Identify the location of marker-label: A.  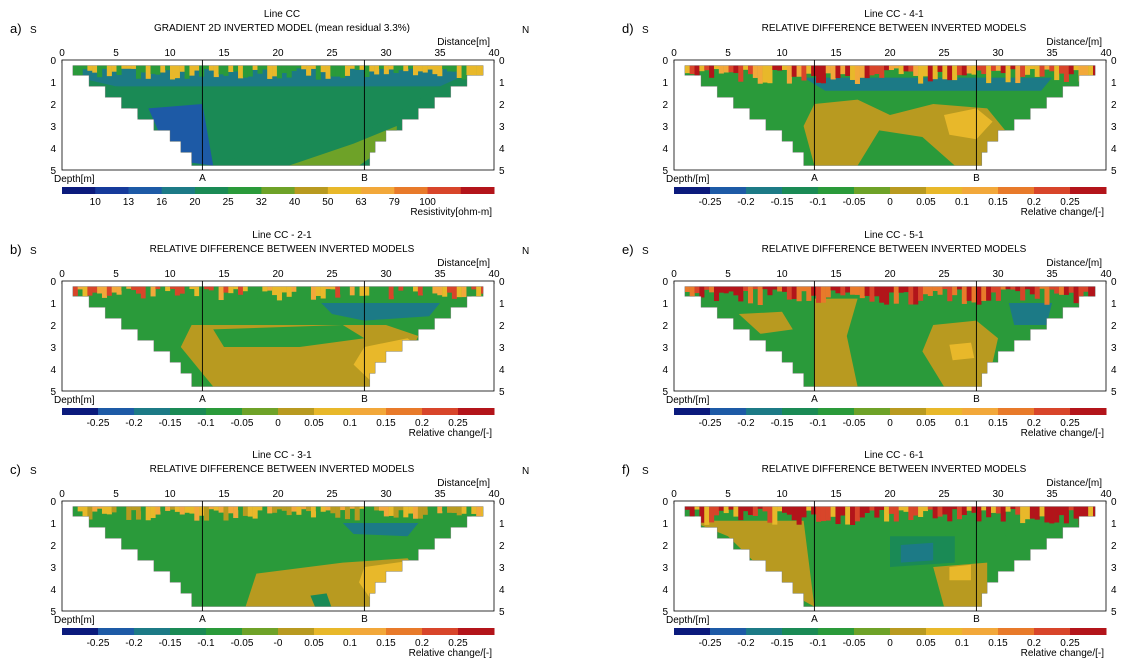
(814, 399).